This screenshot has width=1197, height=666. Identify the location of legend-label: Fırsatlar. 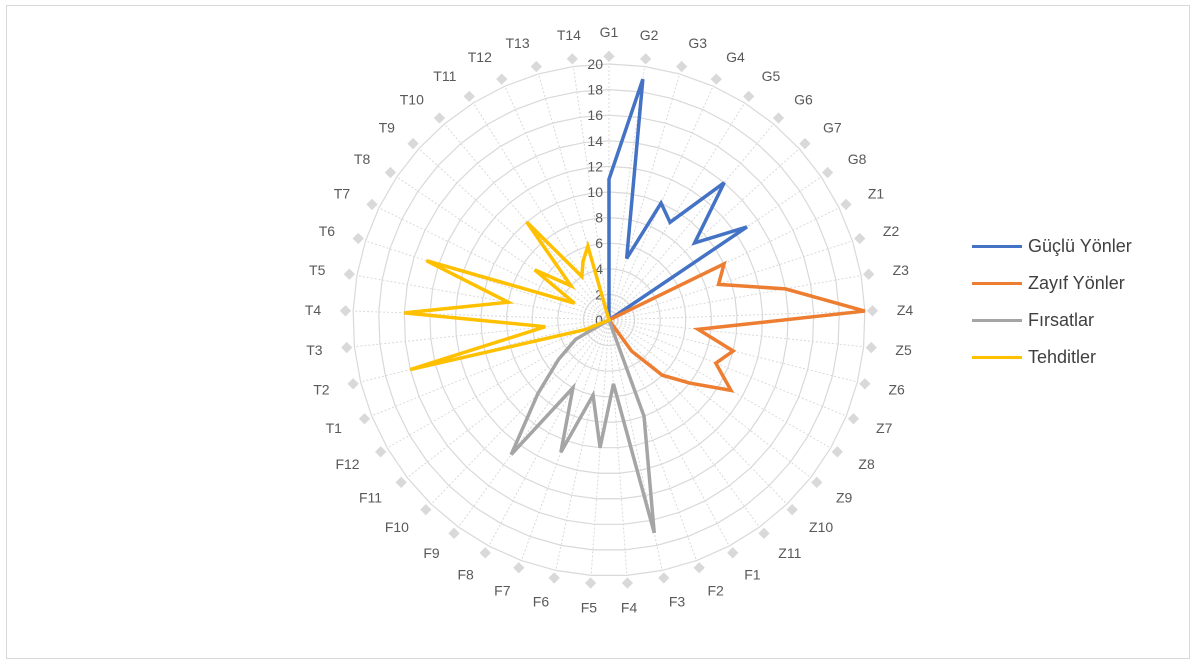
(1061, 320).